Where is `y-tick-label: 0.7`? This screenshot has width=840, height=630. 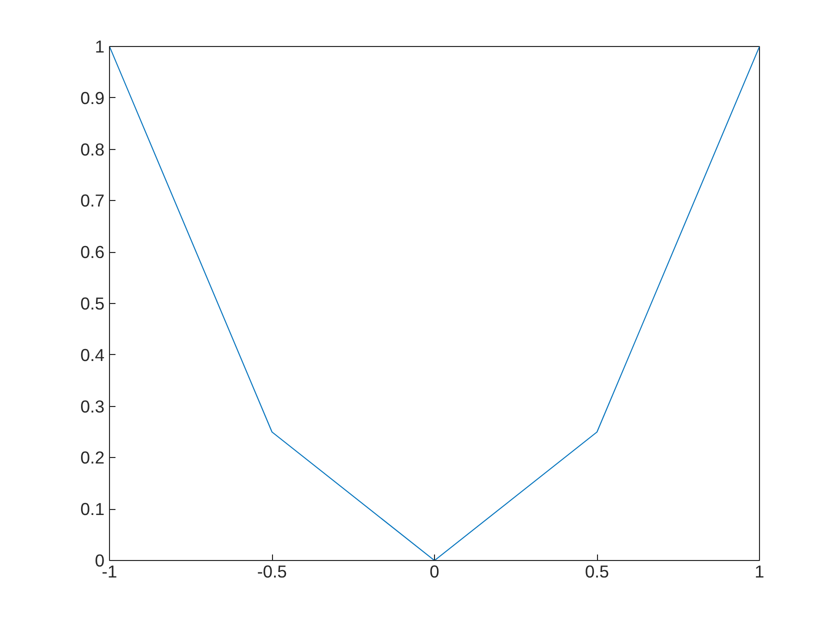 y-tick-label: 0.7 is located at coordinates (92, 200).